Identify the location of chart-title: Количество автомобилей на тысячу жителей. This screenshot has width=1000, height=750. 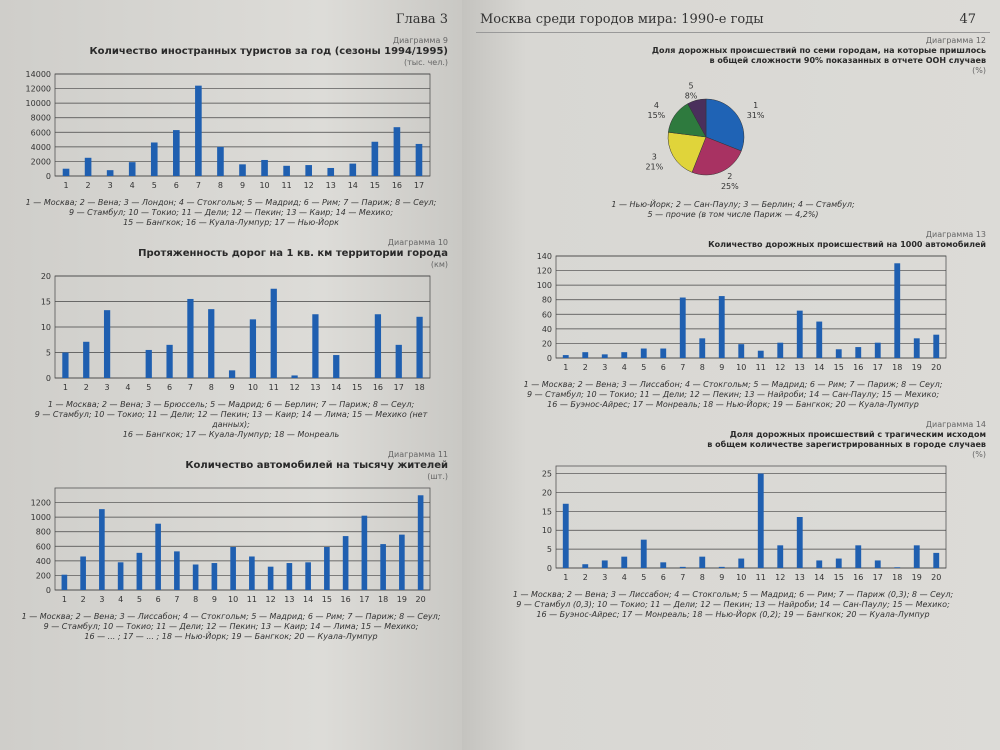
(316, 465).